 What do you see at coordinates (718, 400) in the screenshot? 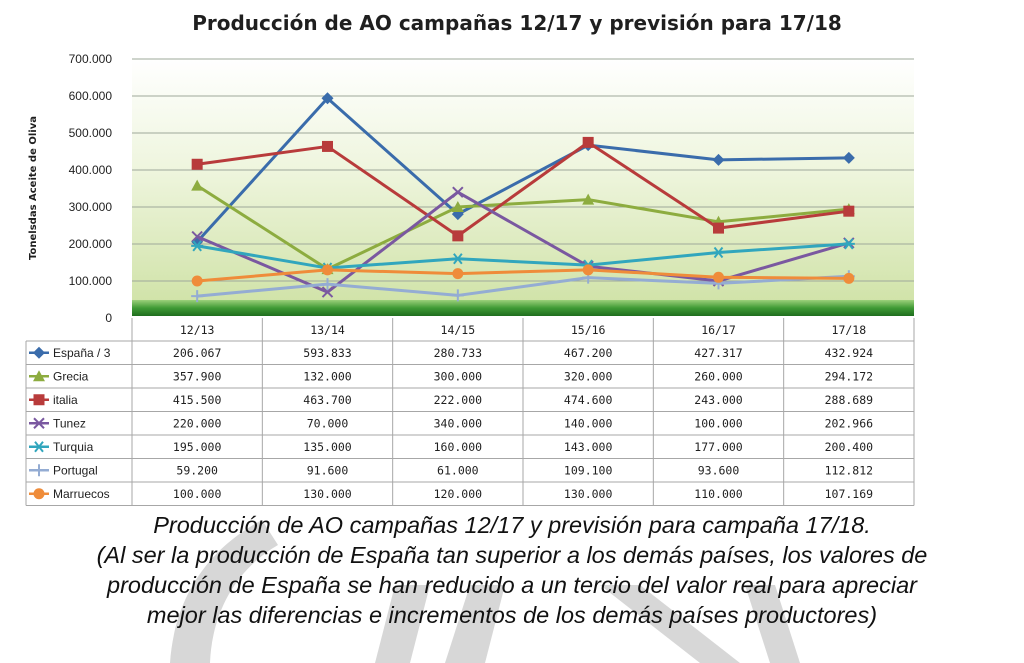
I see `table-cell: 243.000` at bounding box center [718, 400].